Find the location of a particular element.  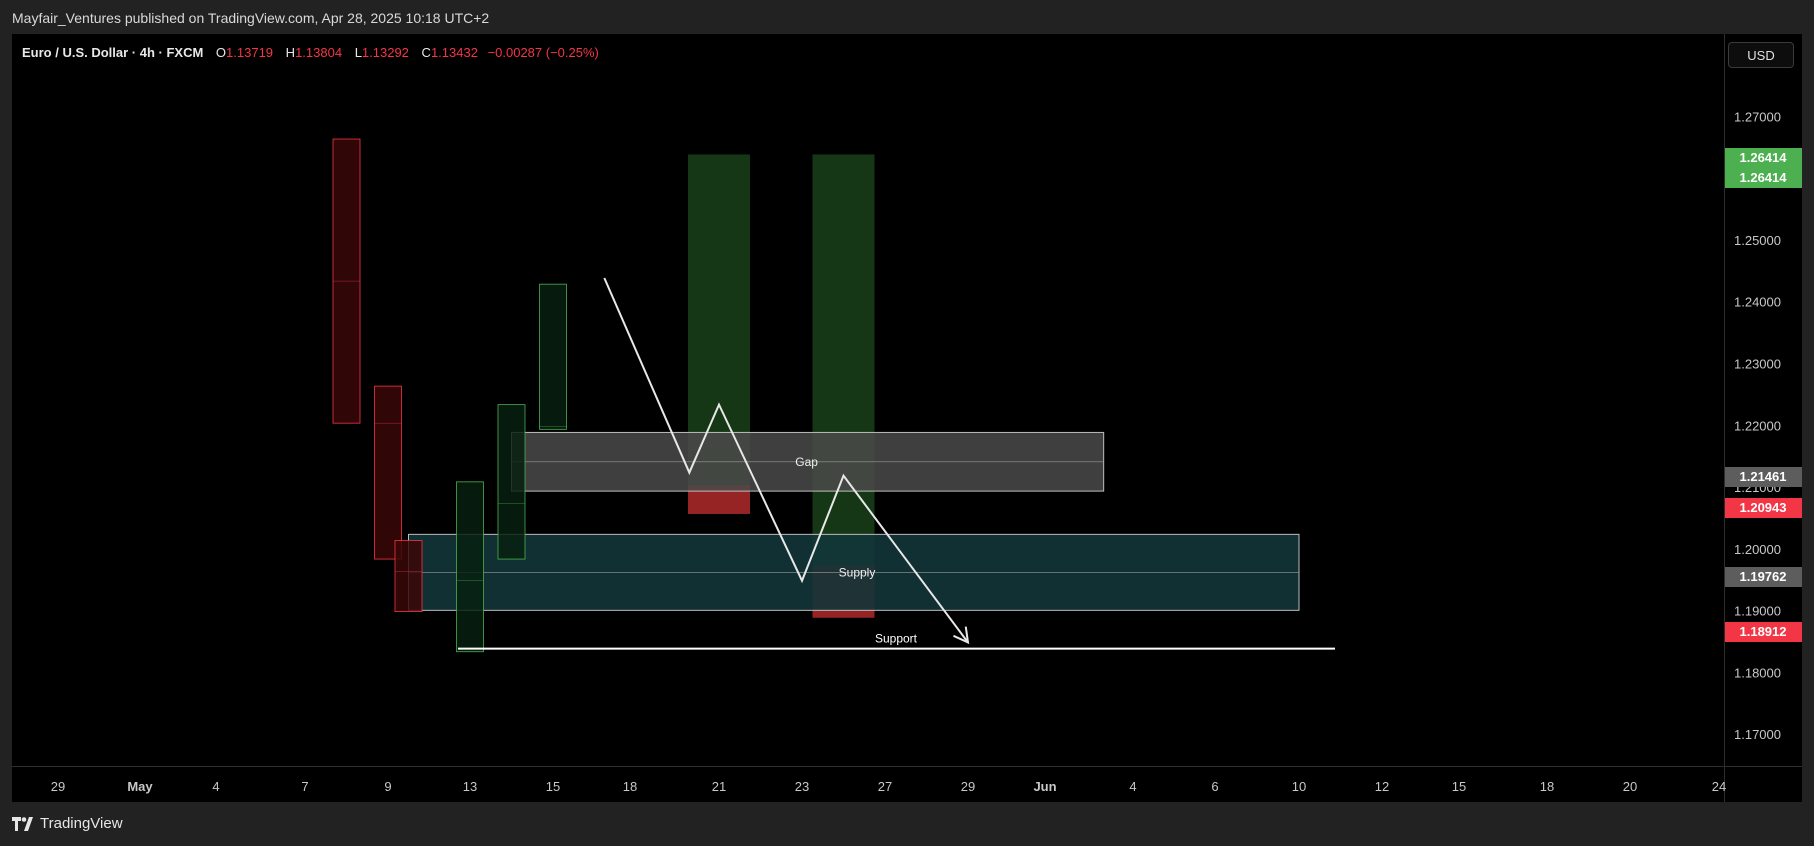

high-value: 1.13804 is located at coordinates (319, 52).